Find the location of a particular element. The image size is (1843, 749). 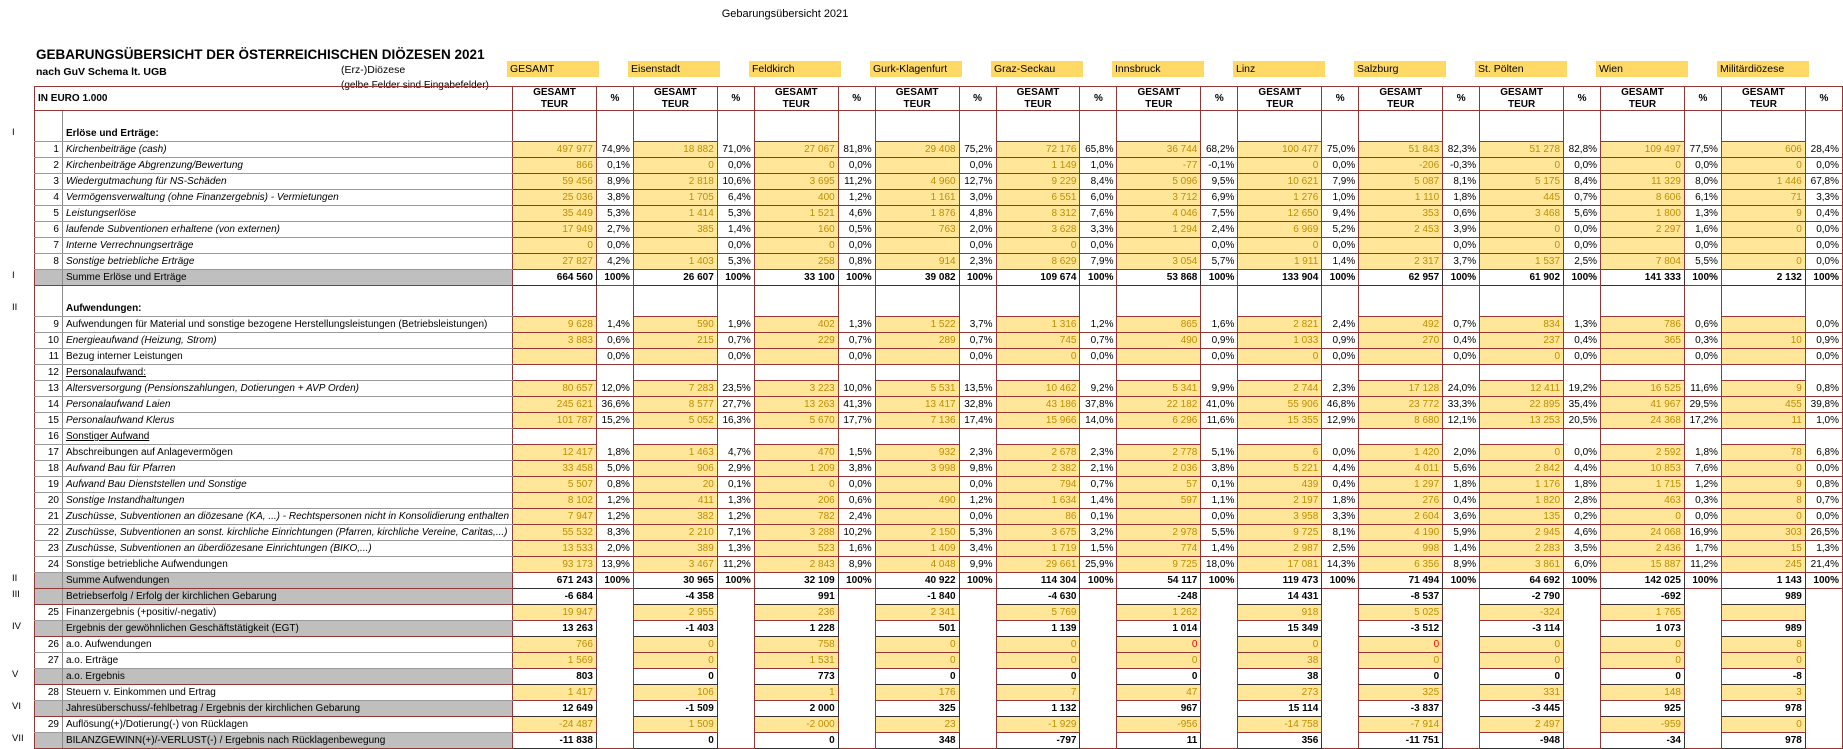

value-cell: 2 821 is located at coordinates (1280, 324).